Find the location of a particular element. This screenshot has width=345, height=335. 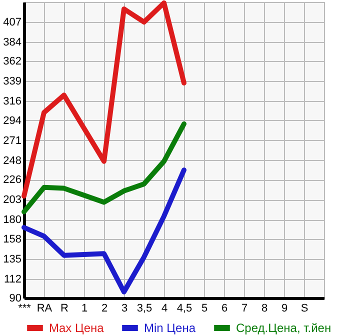

x-tick-label: 6 is located at coordinates (224, 308).